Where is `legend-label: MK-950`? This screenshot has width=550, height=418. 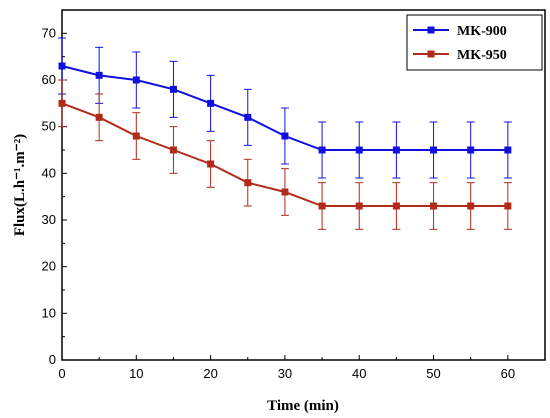
legend-label: MK-950 is located at coordinates (482, 55).